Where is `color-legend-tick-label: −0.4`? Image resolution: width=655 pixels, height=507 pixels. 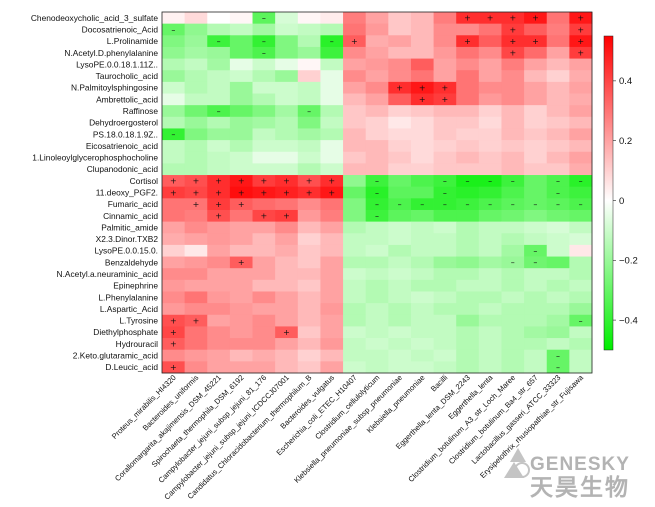
color-legend-tick-label: −0.4 is located at coordinates (628, 320).